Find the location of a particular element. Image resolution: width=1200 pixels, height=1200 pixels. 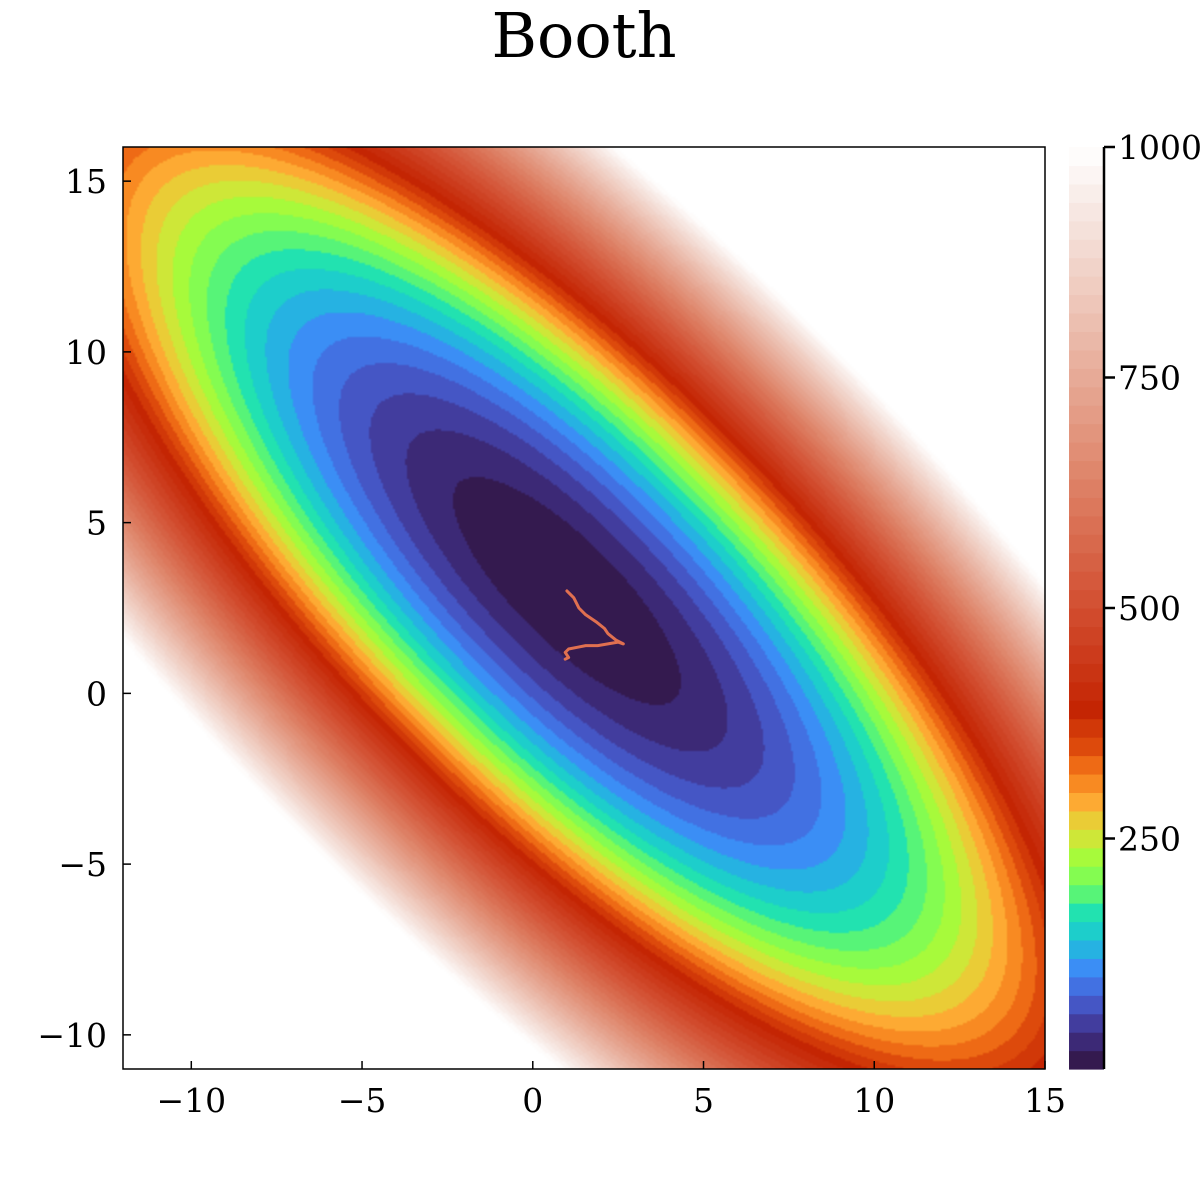

optimizer-path-layer is located at coordinates (594, 625).